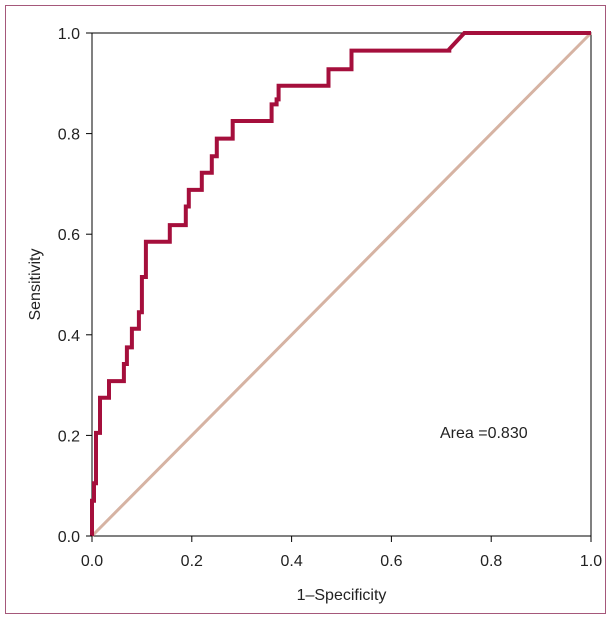  Describe the element at coordinates (291, 561) in the screenshot. I see `x-tick-label: 0.4` at that location.